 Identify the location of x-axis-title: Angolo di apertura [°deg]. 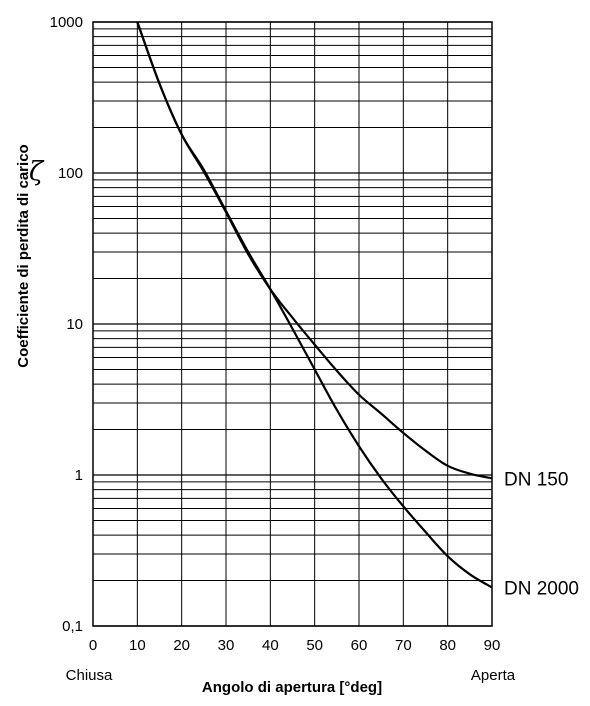
(292, 687).